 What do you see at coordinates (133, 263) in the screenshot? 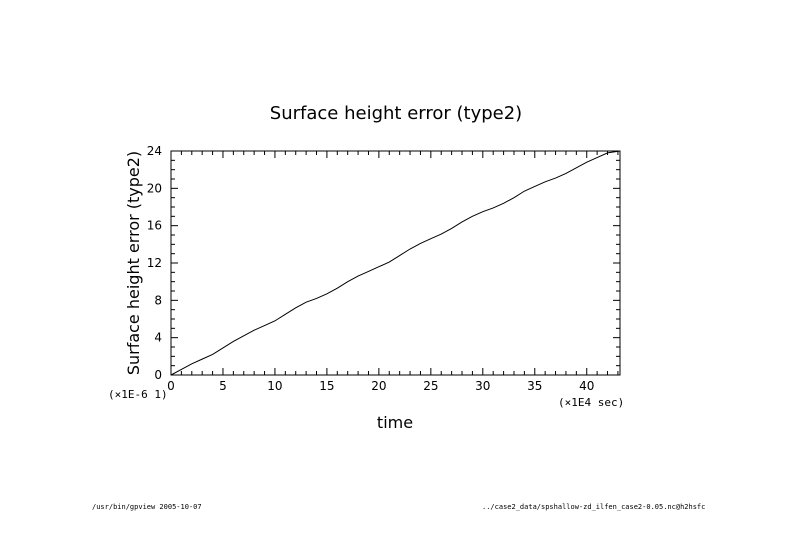
I see `y-axis-label: Surface height error (type2)` at bounding box center [133, 263].